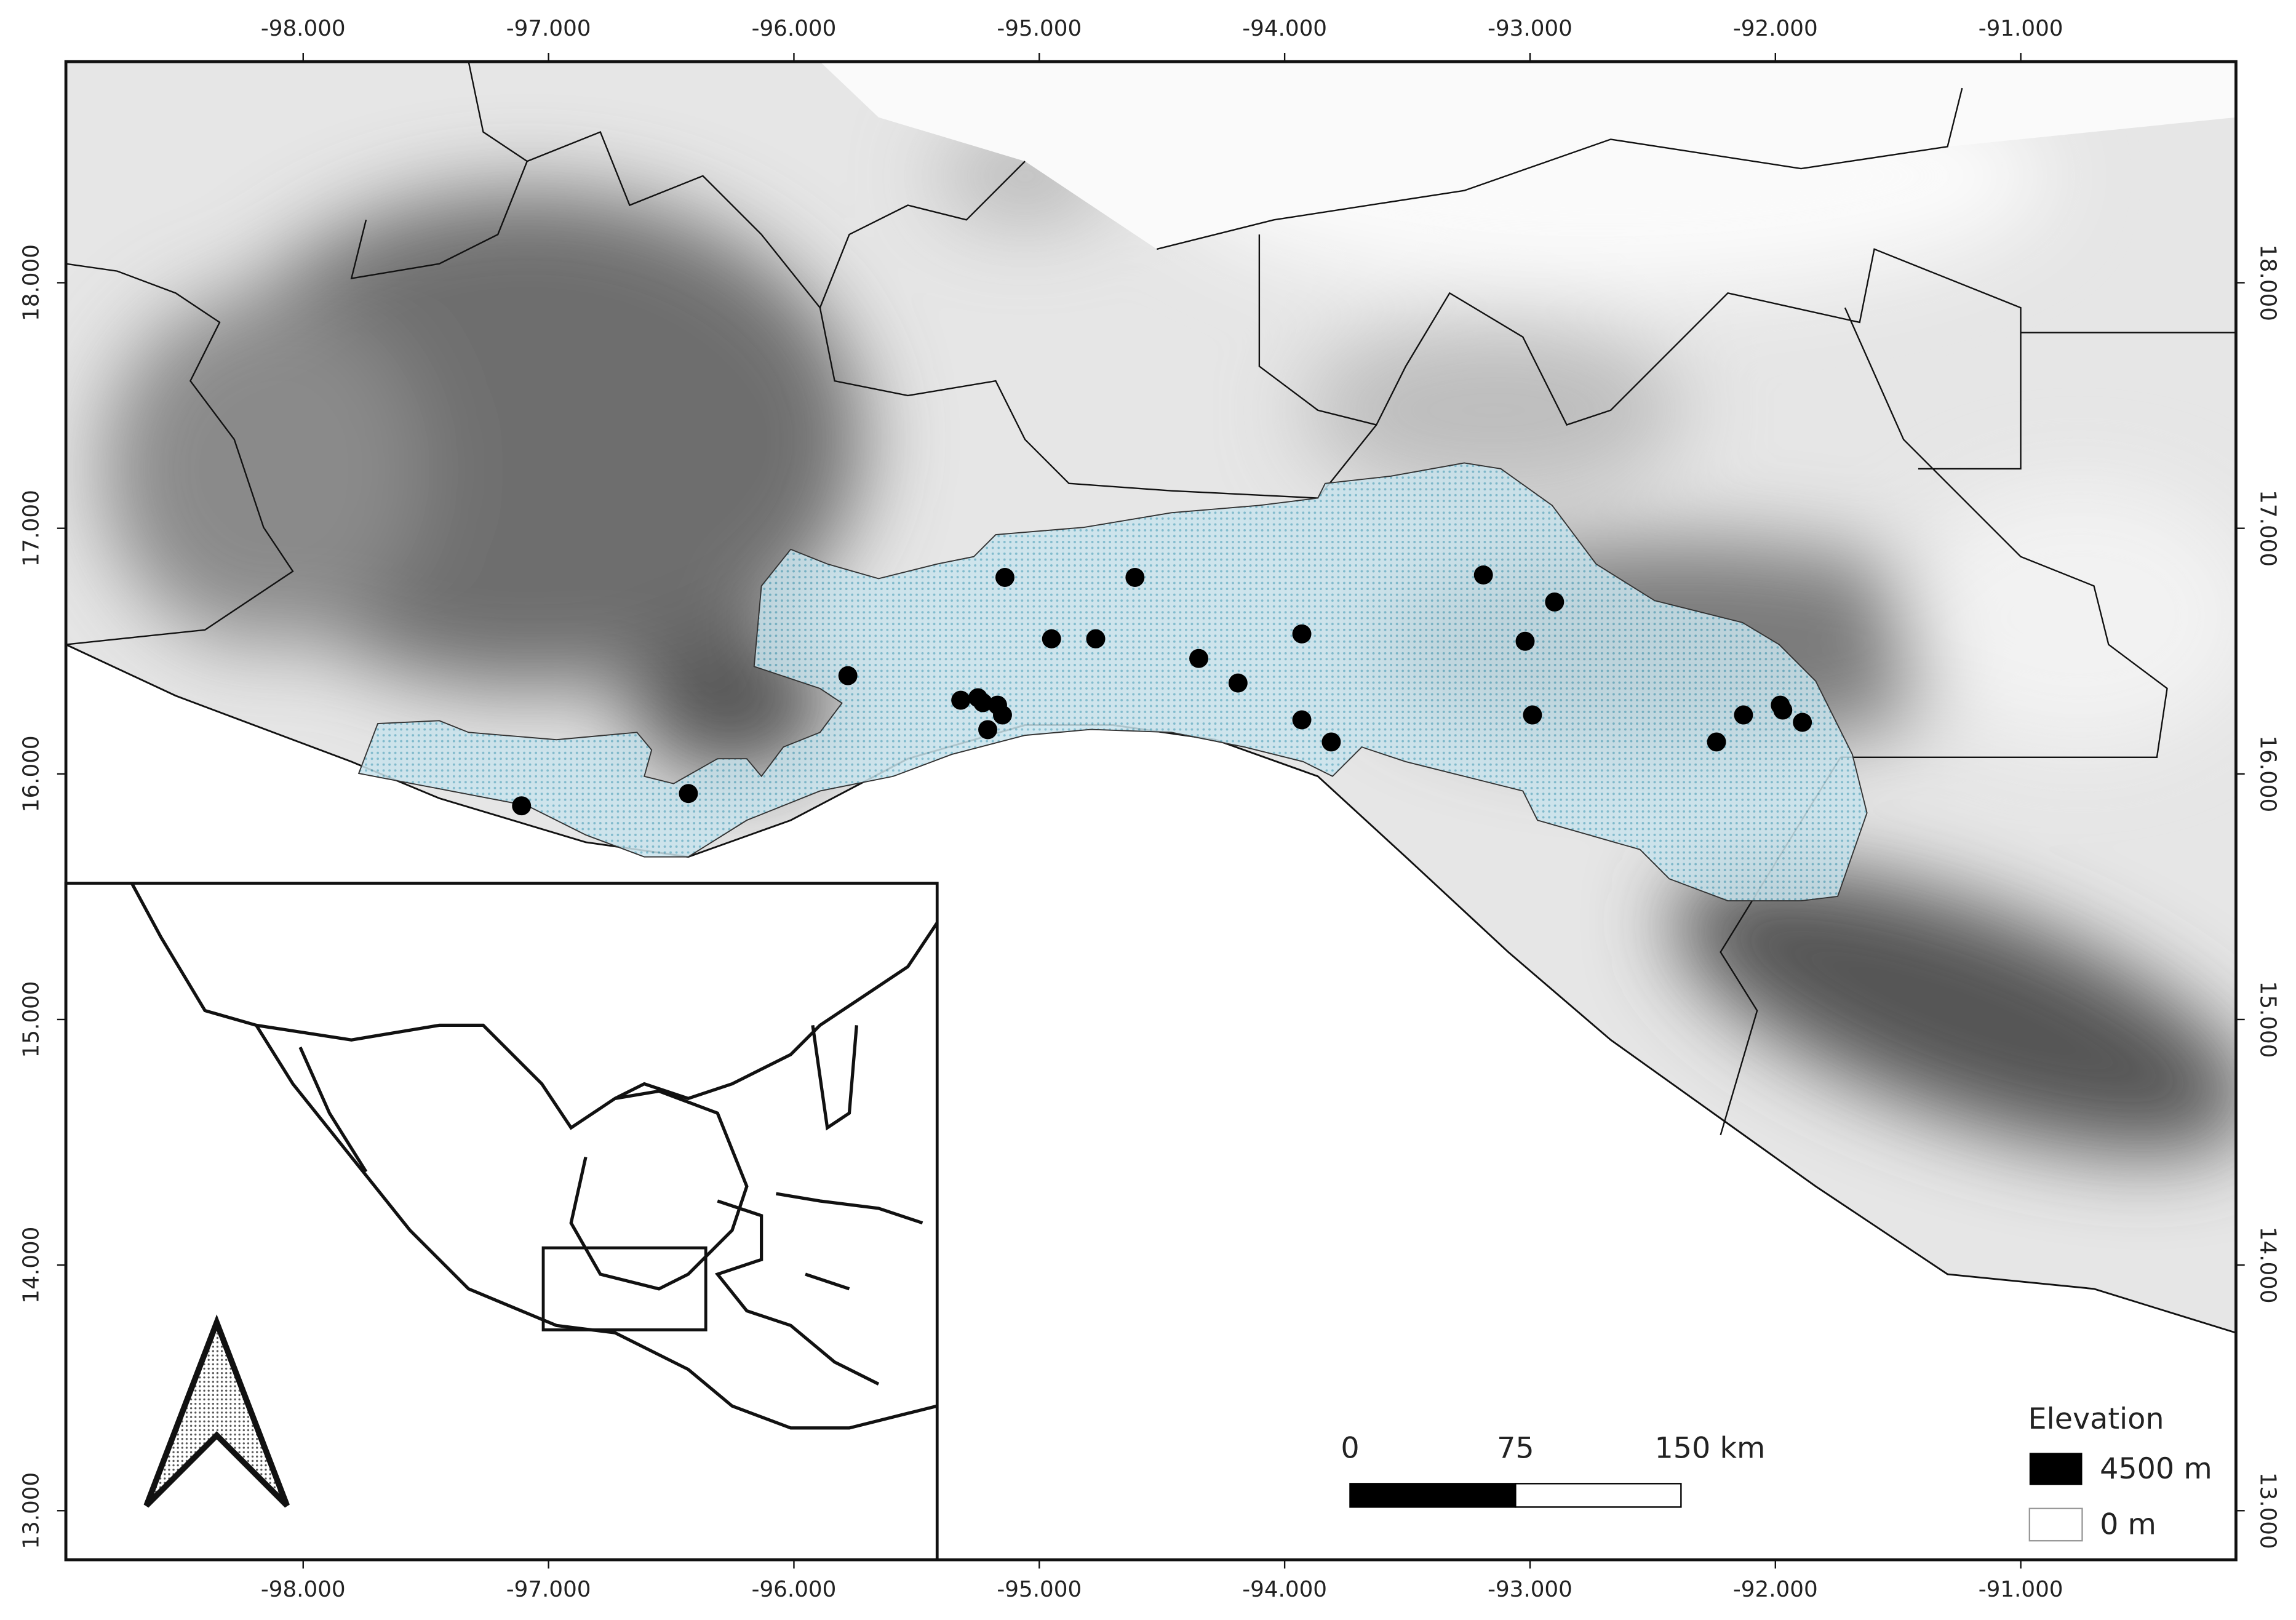 The image size is (2296, 1620). Describe the element at coordinates (535, 1156) in the screenshot. I see `inset-coastlines` at that location.